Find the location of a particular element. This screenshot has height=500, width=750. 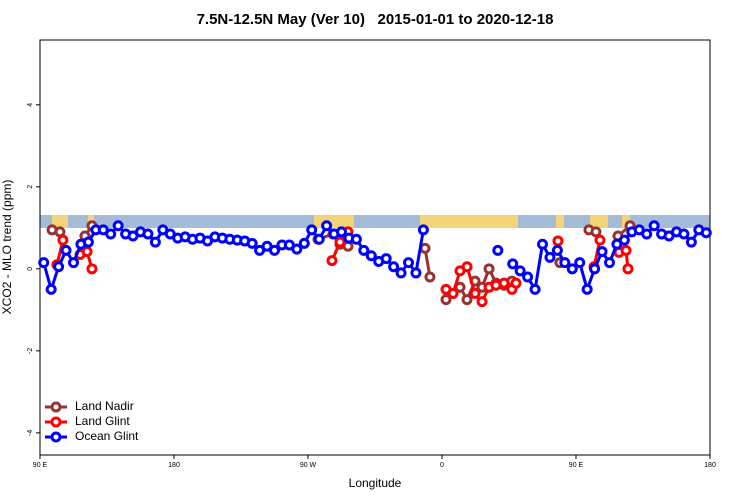

y-tick-label: 4 is located at coordinates (30, 105).